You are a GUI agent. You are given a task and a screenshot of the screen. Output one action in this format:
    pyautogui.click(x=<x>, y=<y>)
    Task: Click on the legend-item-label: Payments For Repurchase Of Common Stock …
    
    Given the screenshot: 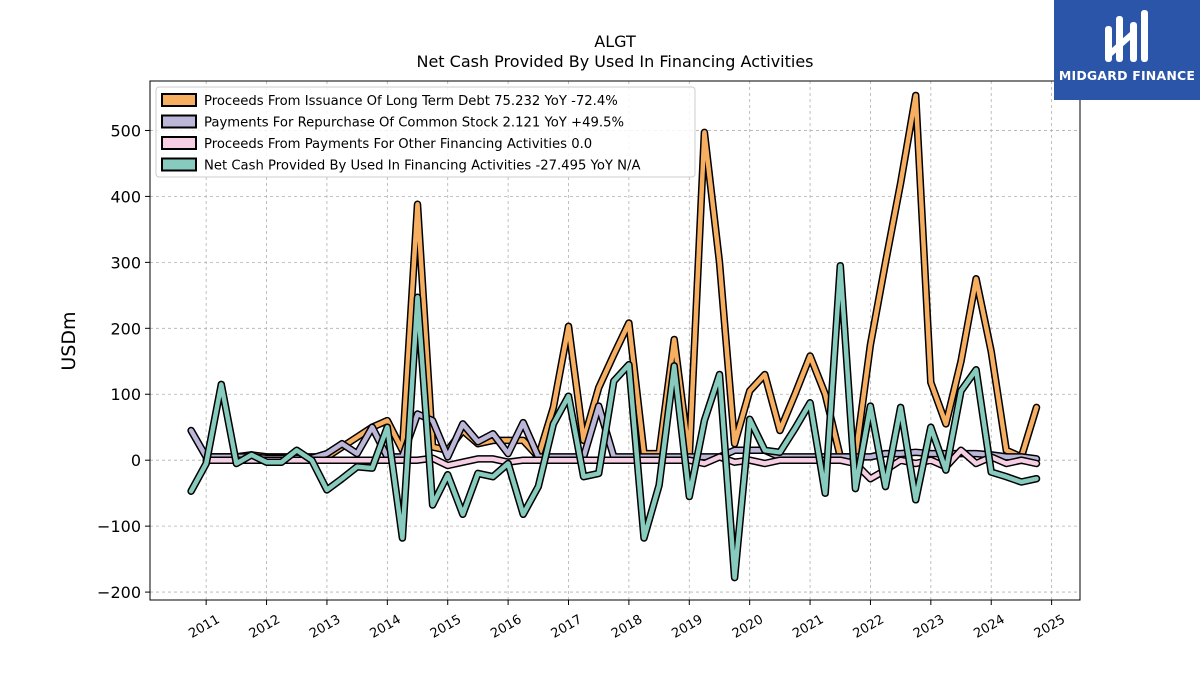 What is the action you would take?
    pyautogui.click(x=414, y=123)
    